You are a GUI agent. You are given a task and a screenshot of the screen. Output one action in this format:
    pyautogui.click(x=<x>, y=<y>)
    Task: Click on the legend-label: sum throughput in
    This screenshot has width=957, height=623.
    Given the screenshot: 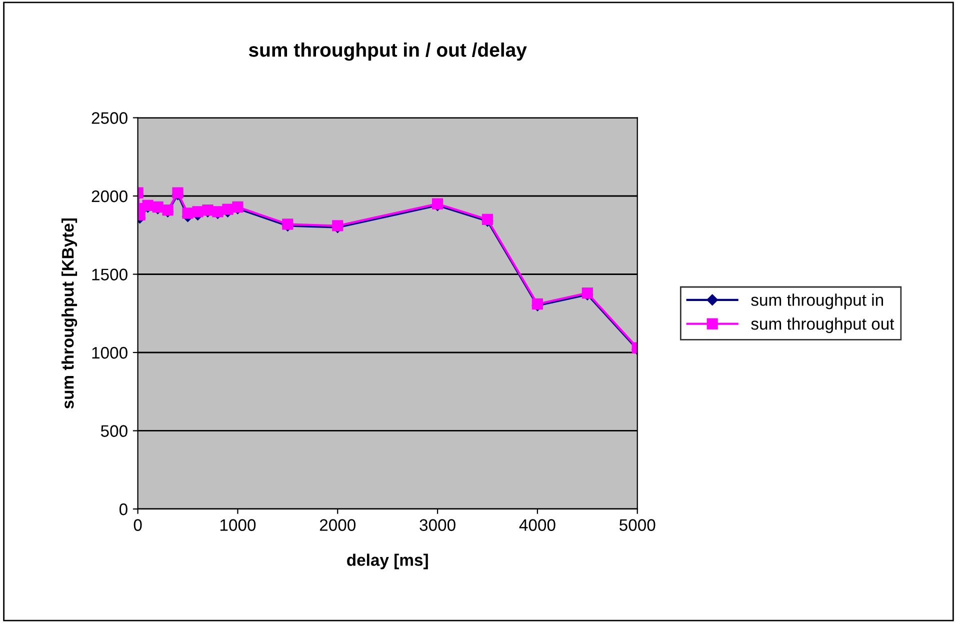 What is the action you would take?
    pyautogui.click(x=817, y=302)
    